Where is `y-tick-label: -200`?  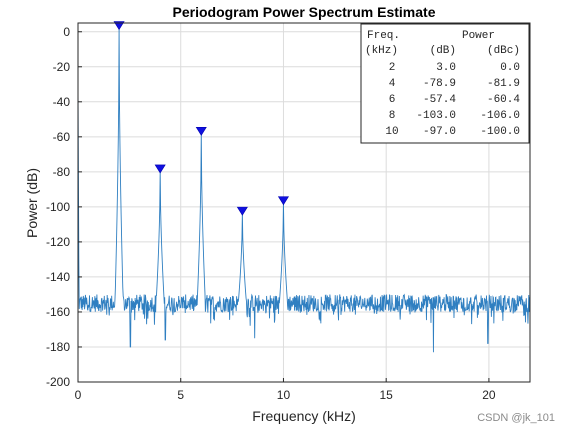
y-tick-label: -200 is located at coordinates (58, 382).